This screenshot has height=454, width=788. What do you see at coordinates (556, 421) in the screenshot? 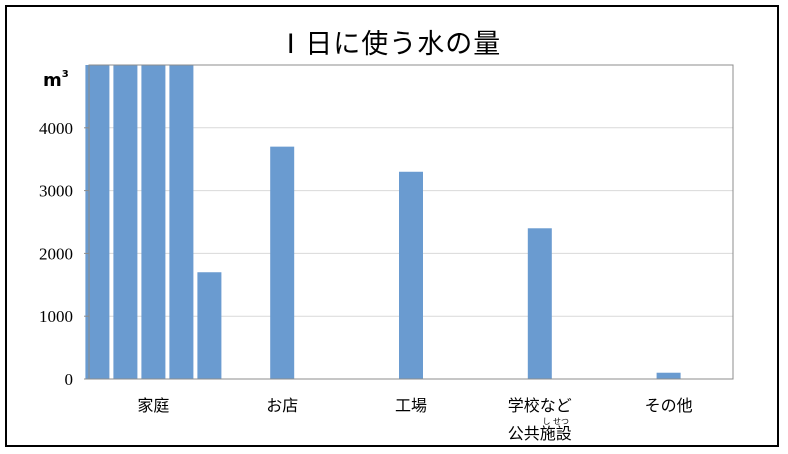
I see `x-category-ruby: し せつ` at bounding box center [556, 421].